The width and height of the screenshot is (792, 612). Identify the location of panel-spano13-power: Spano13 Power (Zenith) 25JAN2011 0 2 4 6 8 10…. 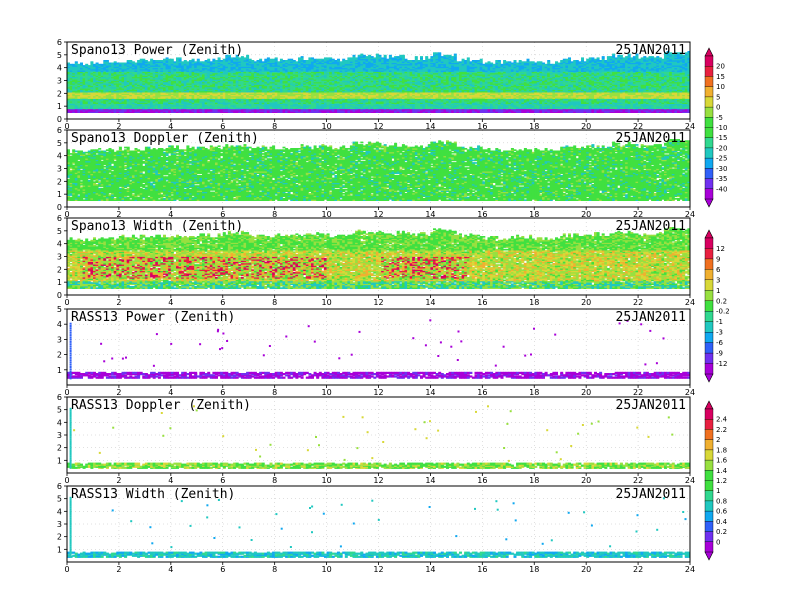
(376, 84).